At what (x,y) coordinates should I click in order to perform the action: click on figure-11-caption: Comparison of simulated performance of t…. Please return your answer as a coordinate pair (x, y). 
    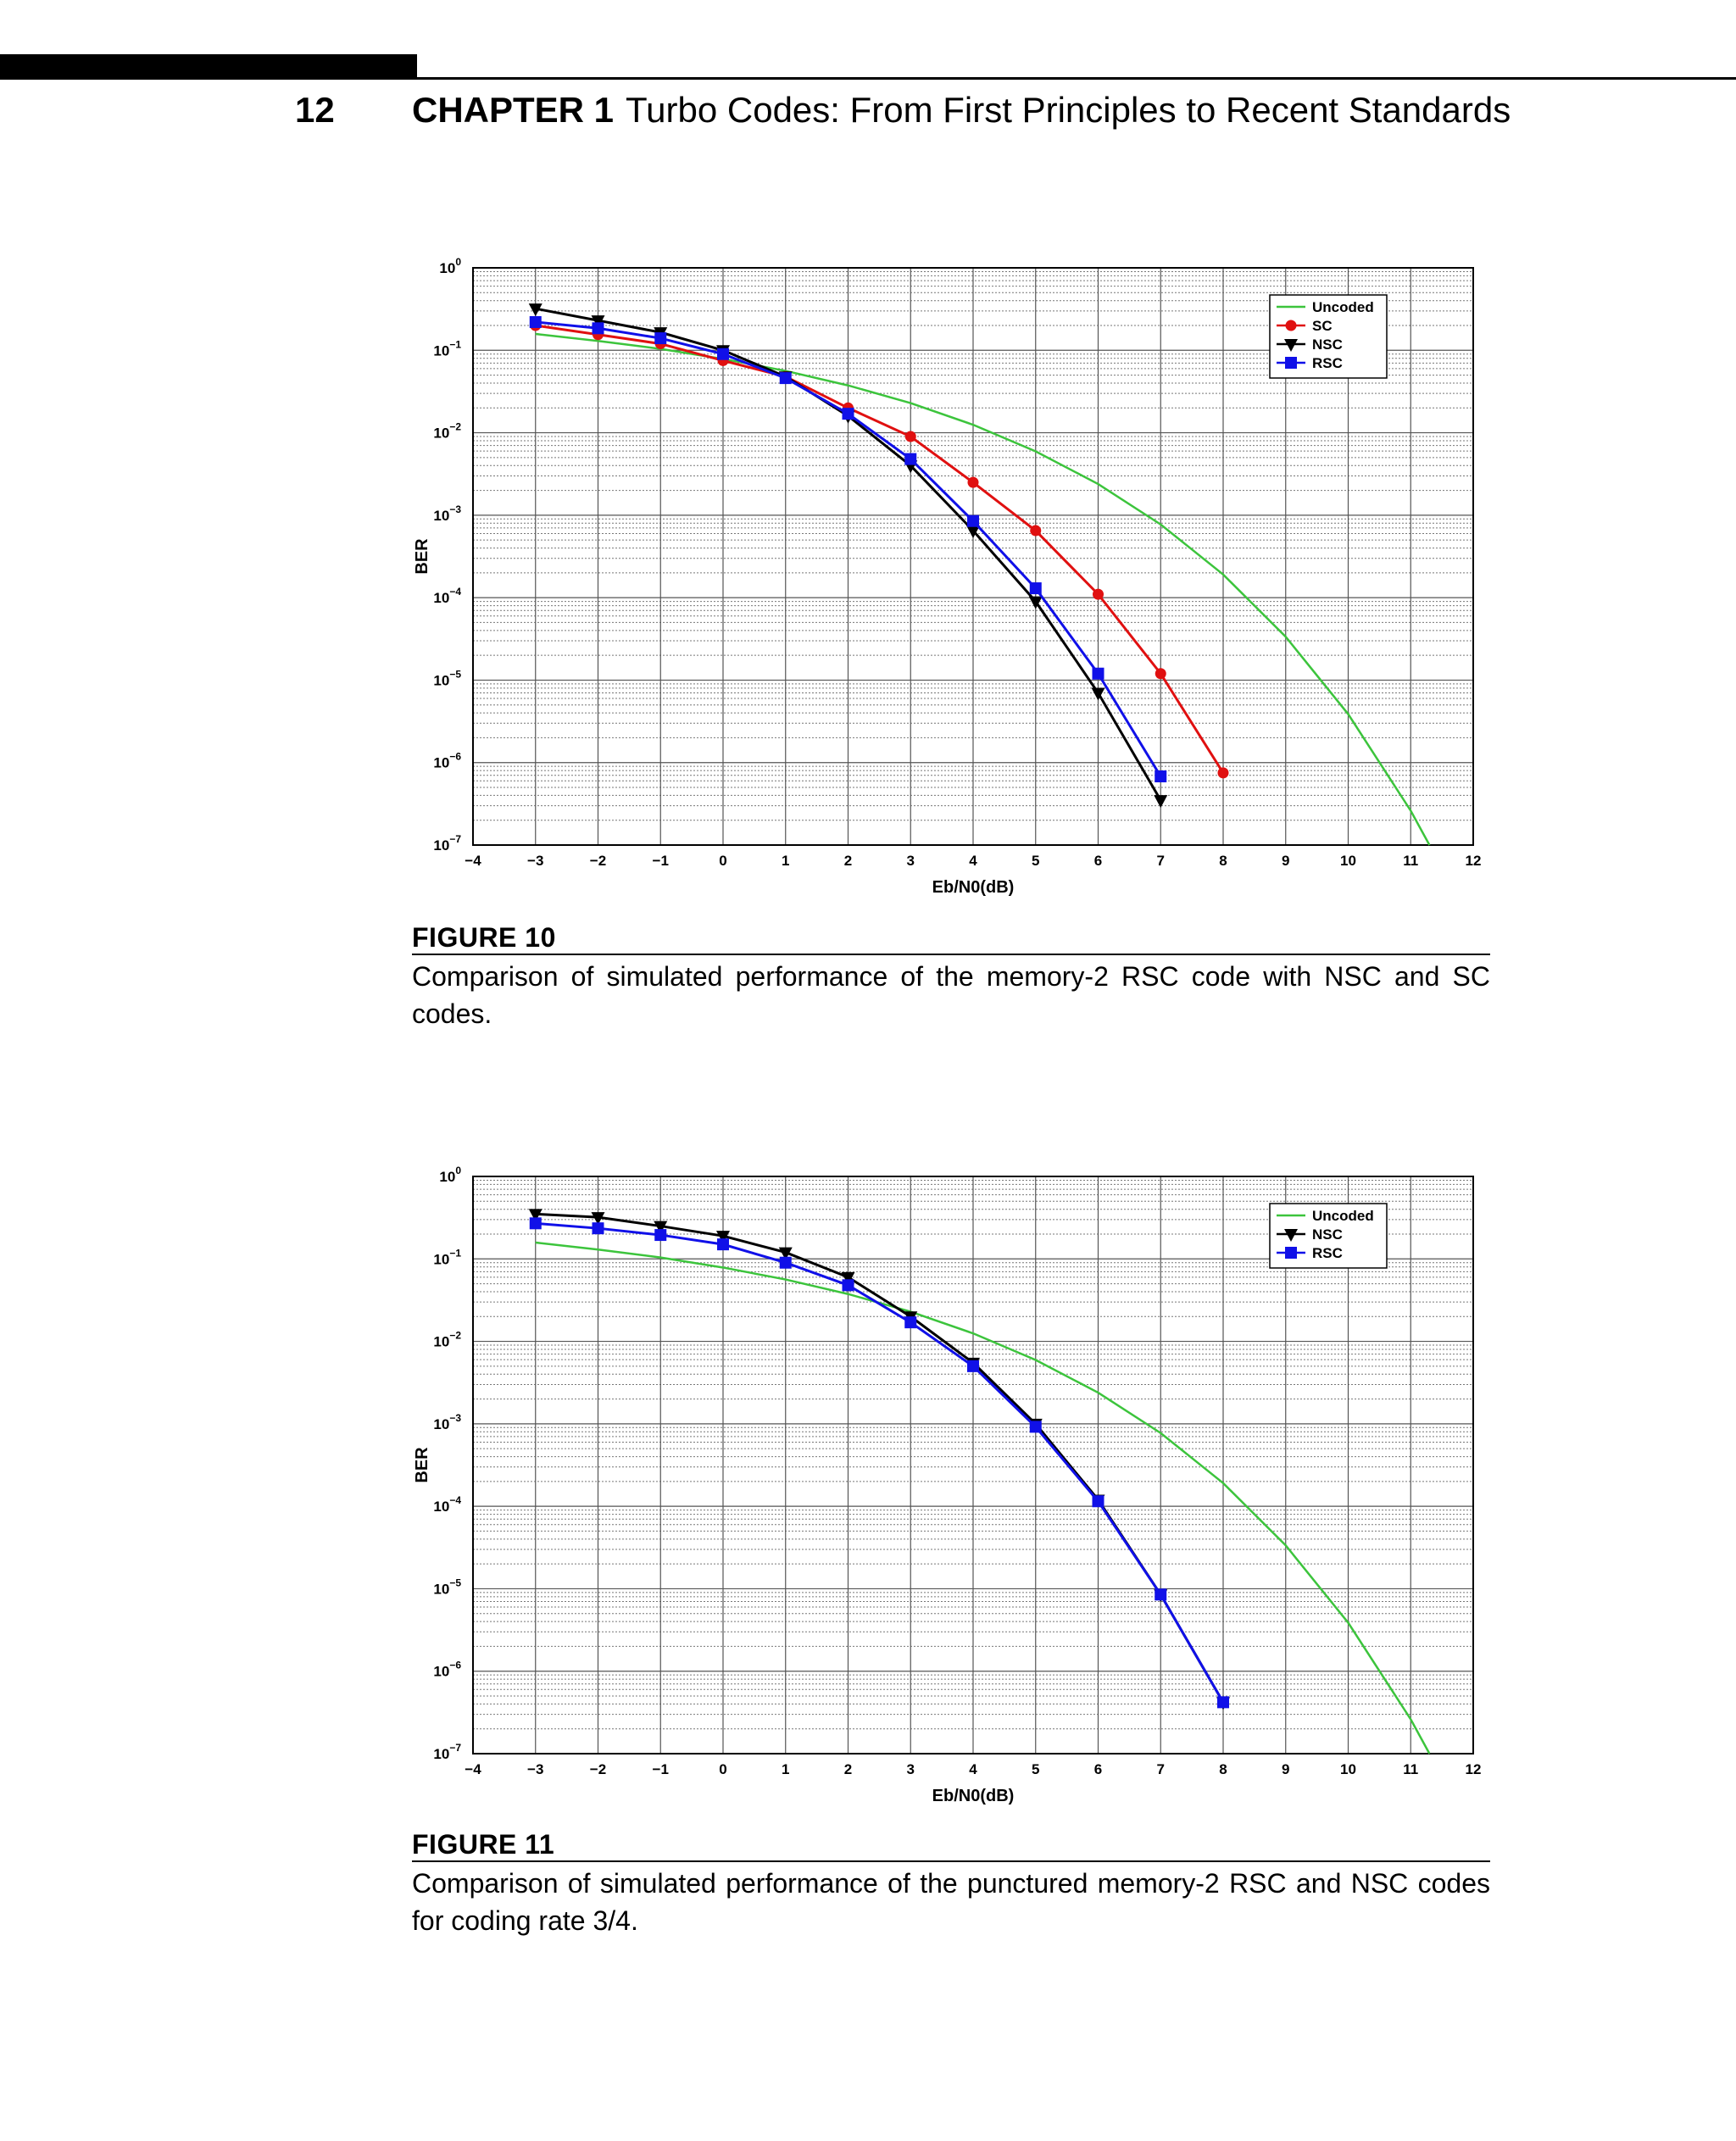
    Looking at the image, I should click on (951, 1902).